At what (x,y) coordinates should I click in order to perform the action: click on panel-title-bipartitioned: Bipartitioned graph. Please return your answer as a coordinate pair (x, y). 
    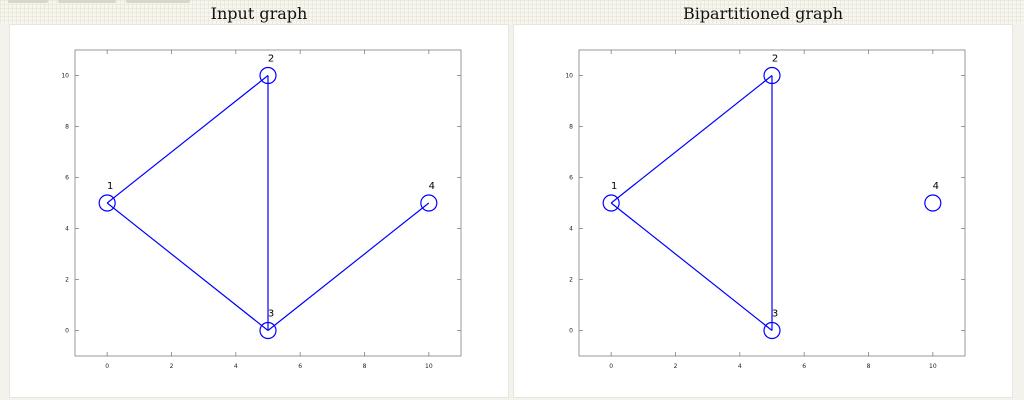
    Looking at the image, I should click on (763, 13).